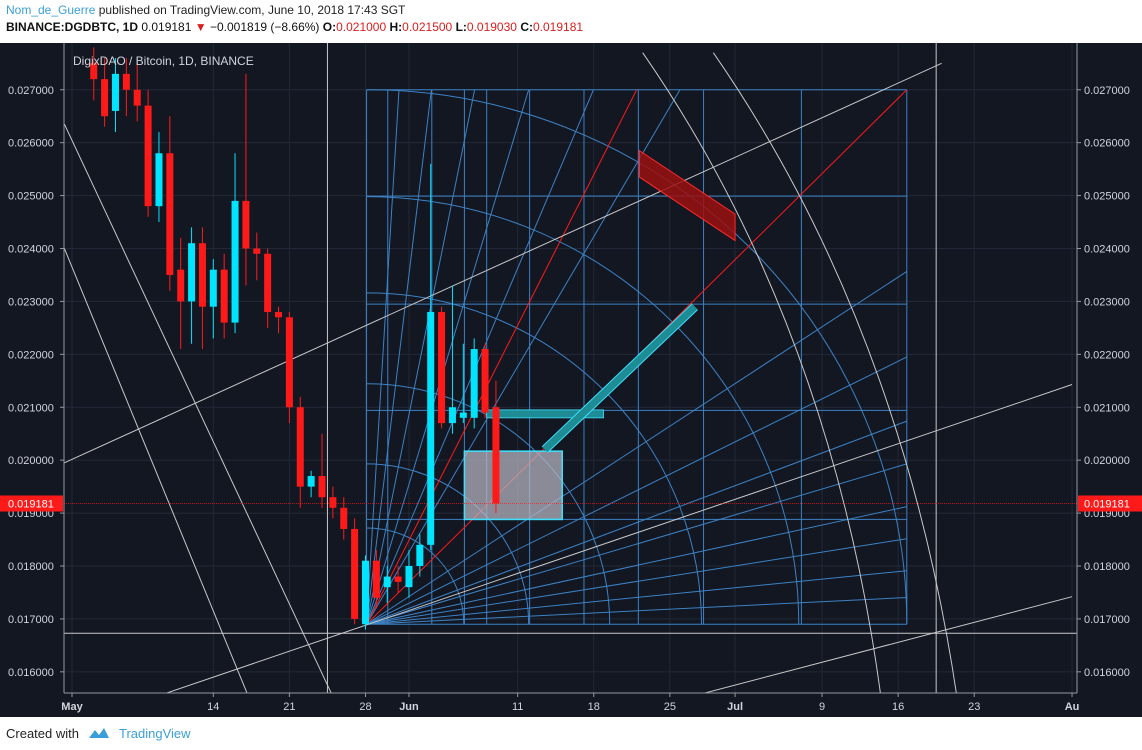 The height and width of the screenshot is (750, 1142). Describe the element at coordinates (31, 250) in the screenshot. I see `y-tick-label-left: 0.024000` at that location.